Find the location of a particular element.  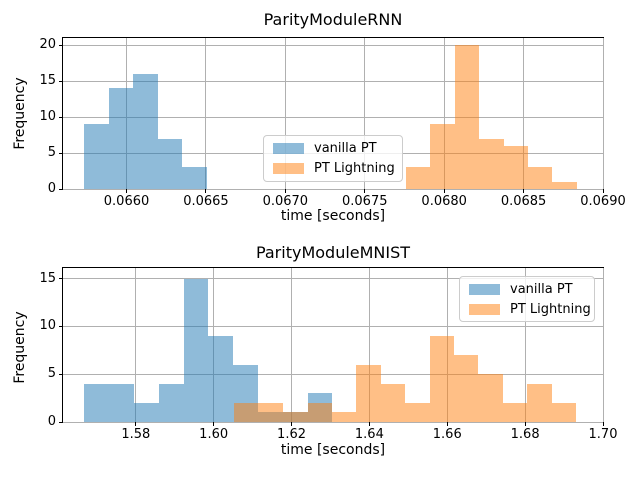

x-tick-label: 1.58 is located at coordinates (136, 434).